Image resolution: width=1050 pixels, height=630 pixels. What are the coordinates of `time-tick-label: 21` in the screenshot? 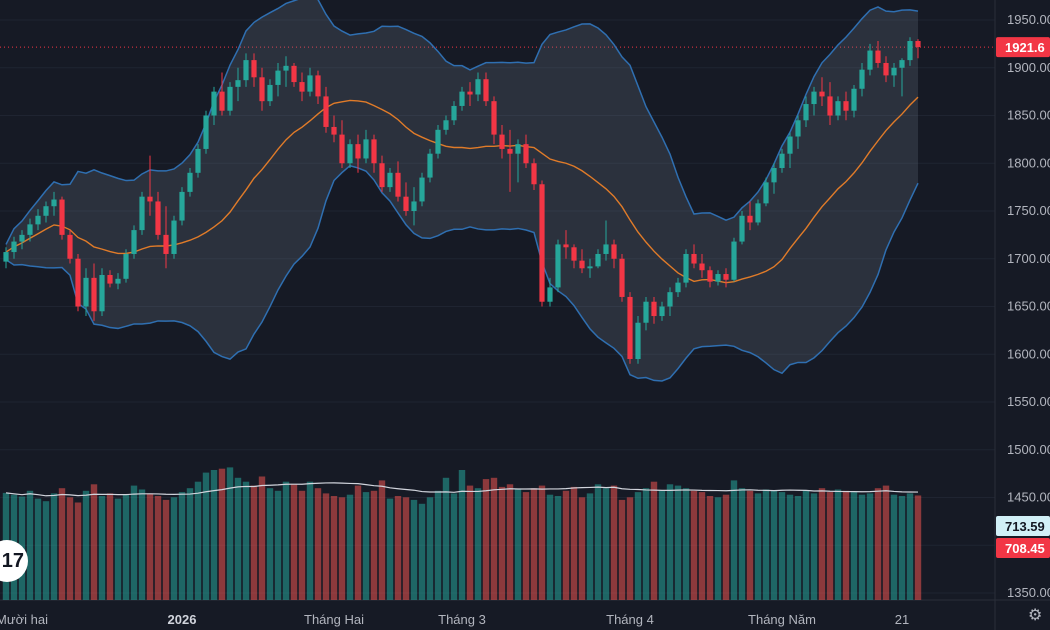 It's located at (902, 619).